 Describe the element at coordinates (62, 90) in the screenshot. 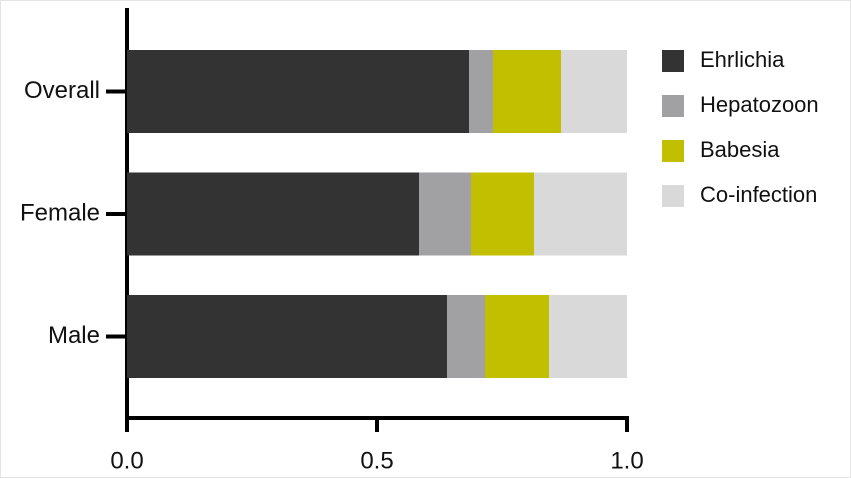

I see `y-tick-label: Overall` at that location.